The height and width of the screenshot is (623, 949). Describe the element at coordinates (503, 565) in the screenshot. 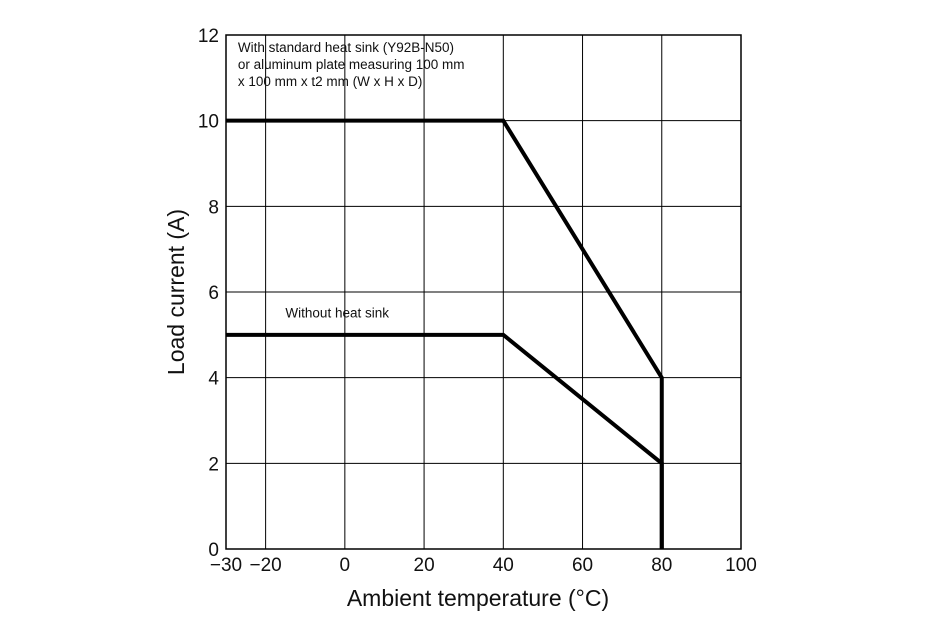

I see `x-tick-label: 40` at that location.